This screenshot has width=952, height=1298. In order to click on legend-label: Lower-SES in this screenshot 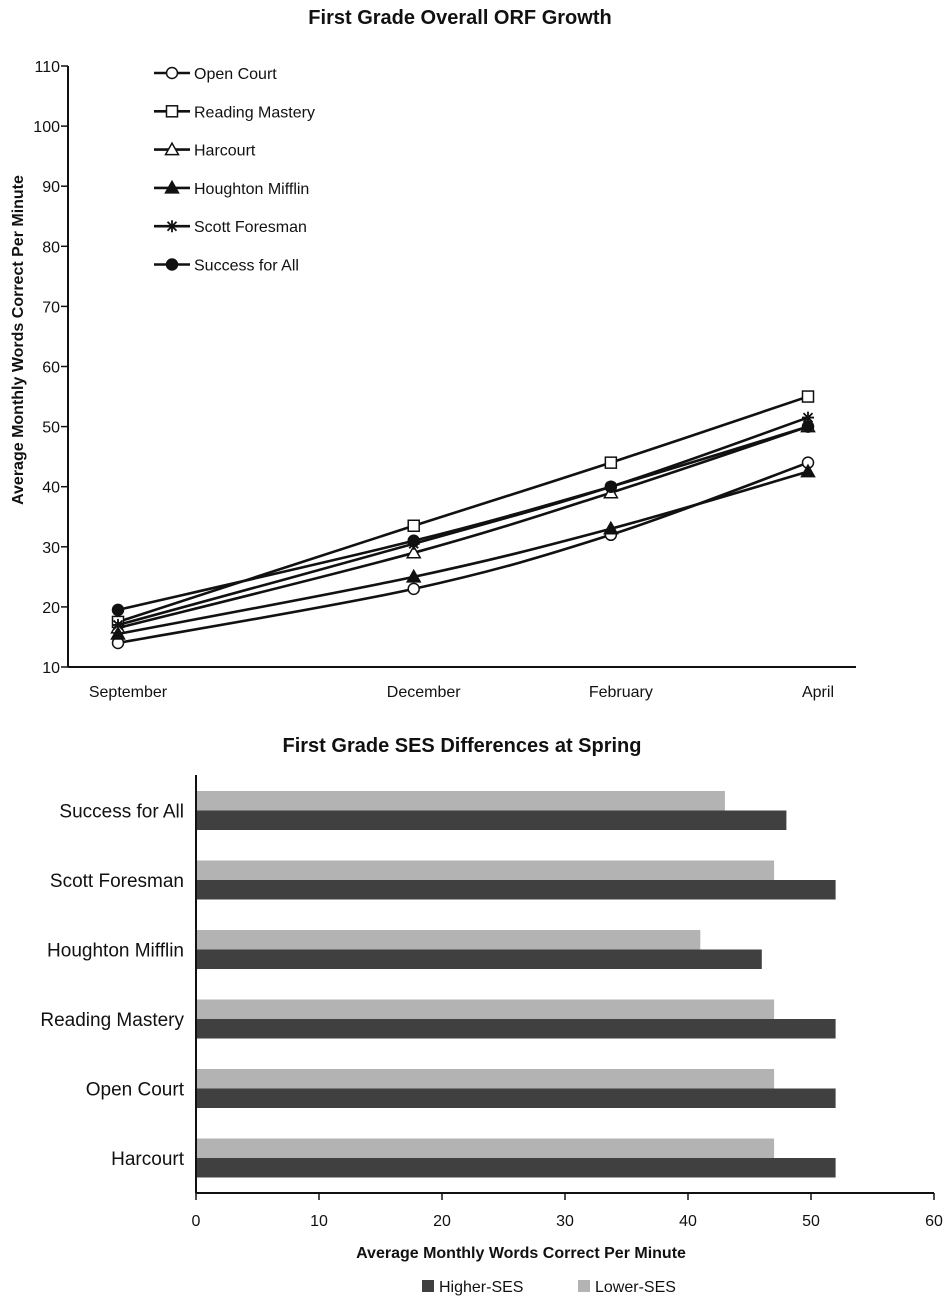, I will do `click(635, 1287)`.